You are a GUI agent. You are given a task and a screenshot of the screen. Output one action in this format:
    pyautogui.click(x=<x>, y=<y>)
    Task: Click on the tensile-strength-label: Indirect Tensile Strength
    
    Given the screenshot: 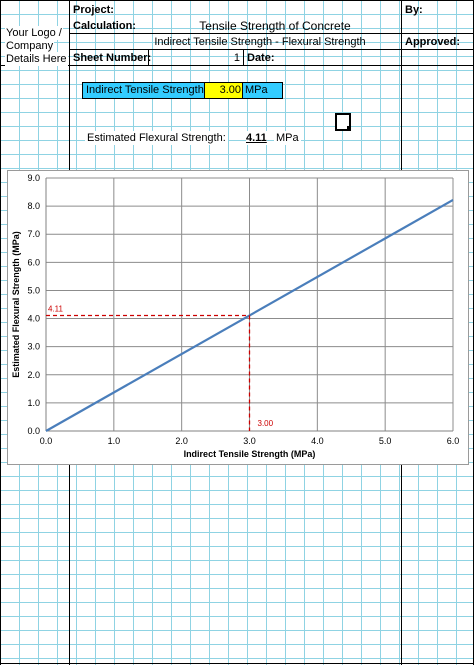 What is the action you would take?
    pyautogui.click(x=145, y=90)
    